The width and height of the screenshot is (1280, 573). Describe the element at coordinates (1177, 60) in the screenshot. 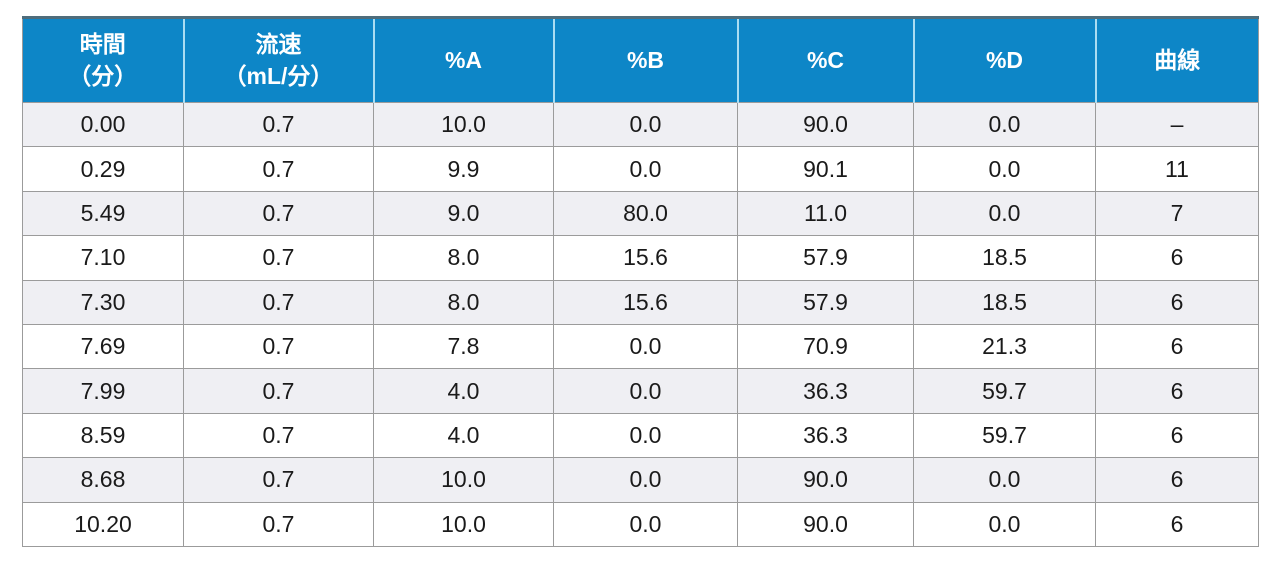

I see `column-header-curve: 曲線` at that location.